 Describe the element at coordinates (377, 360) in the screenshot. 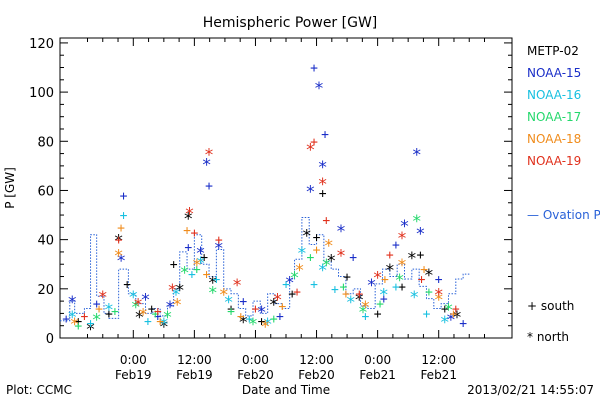

I see `x-tick-time-label: 0:00` at that location.